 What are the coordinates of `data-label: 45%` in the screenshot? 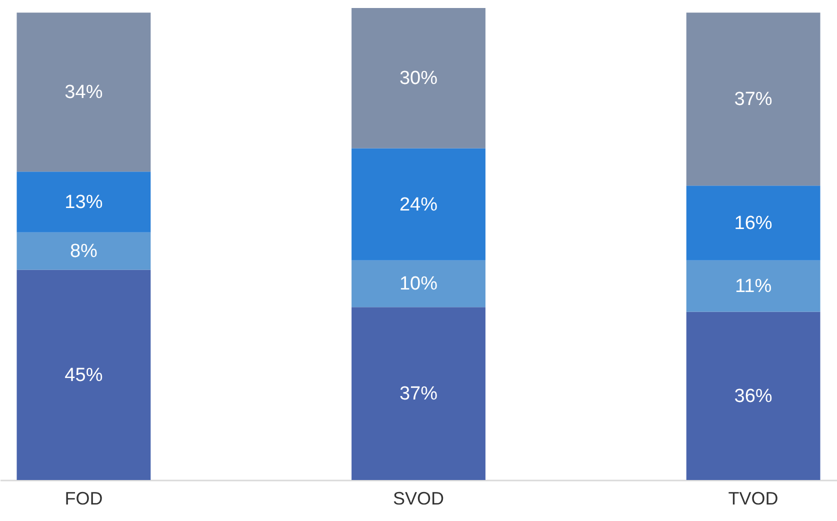 It's located at (83, 375).